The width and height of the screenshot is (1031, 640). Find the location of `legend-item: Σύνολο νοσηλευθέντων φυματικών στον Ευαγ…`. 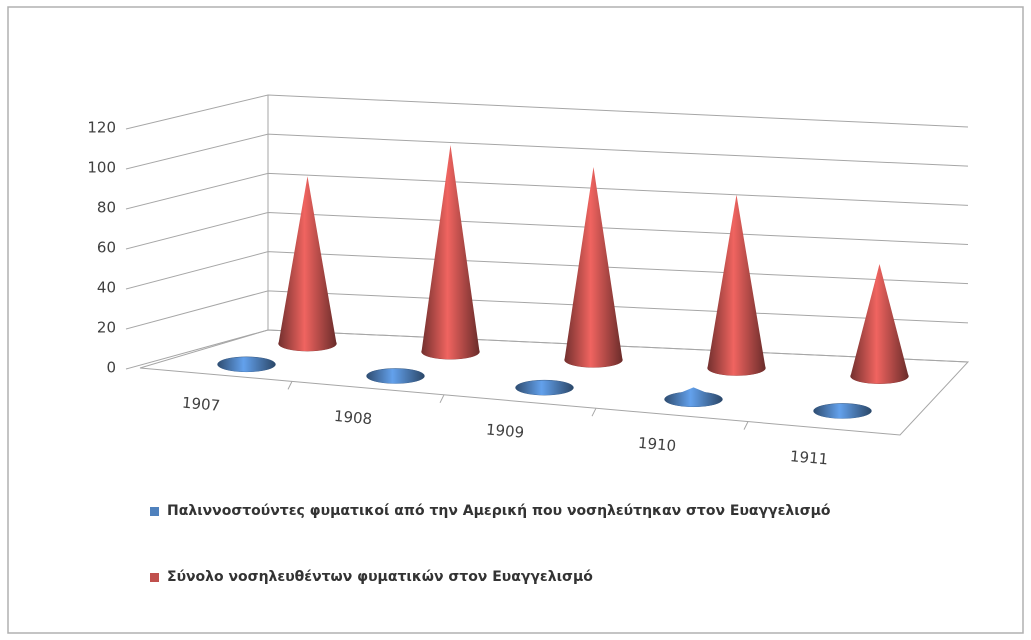

legend-item: Σύνολο νοσηλευθέντων φυματικών στον Ευαγ… is located at coordinates (520, 577).